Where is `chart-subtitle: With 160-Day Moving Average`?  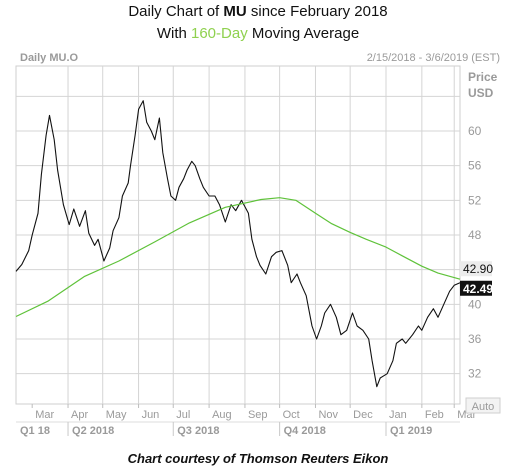 chart-subtitle: With 160-Day Moving Average is located at coordinates (258, 33).